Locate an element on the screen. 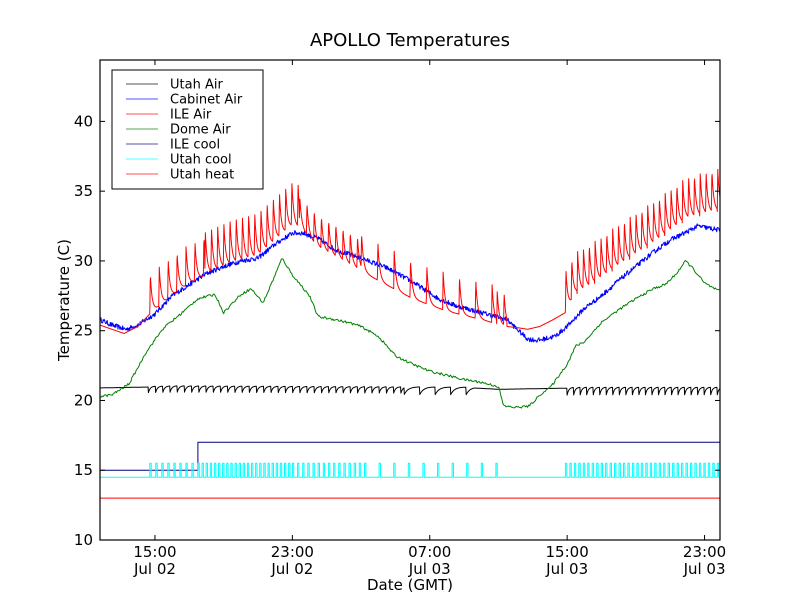  x-tick-label-time: 07:00 is located at coordinates (429, 552).